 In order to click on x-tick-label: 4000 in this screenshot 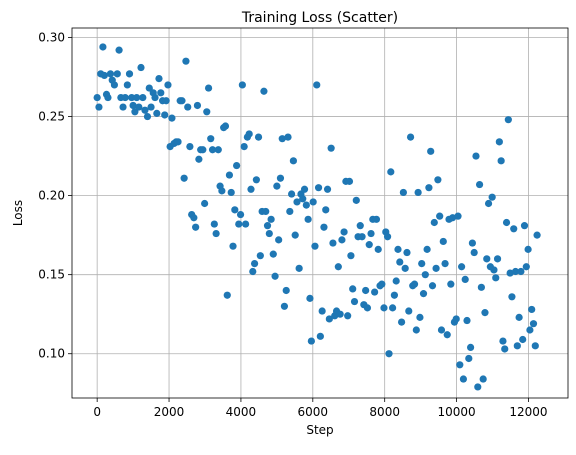, I will do `click(241, 412)`.